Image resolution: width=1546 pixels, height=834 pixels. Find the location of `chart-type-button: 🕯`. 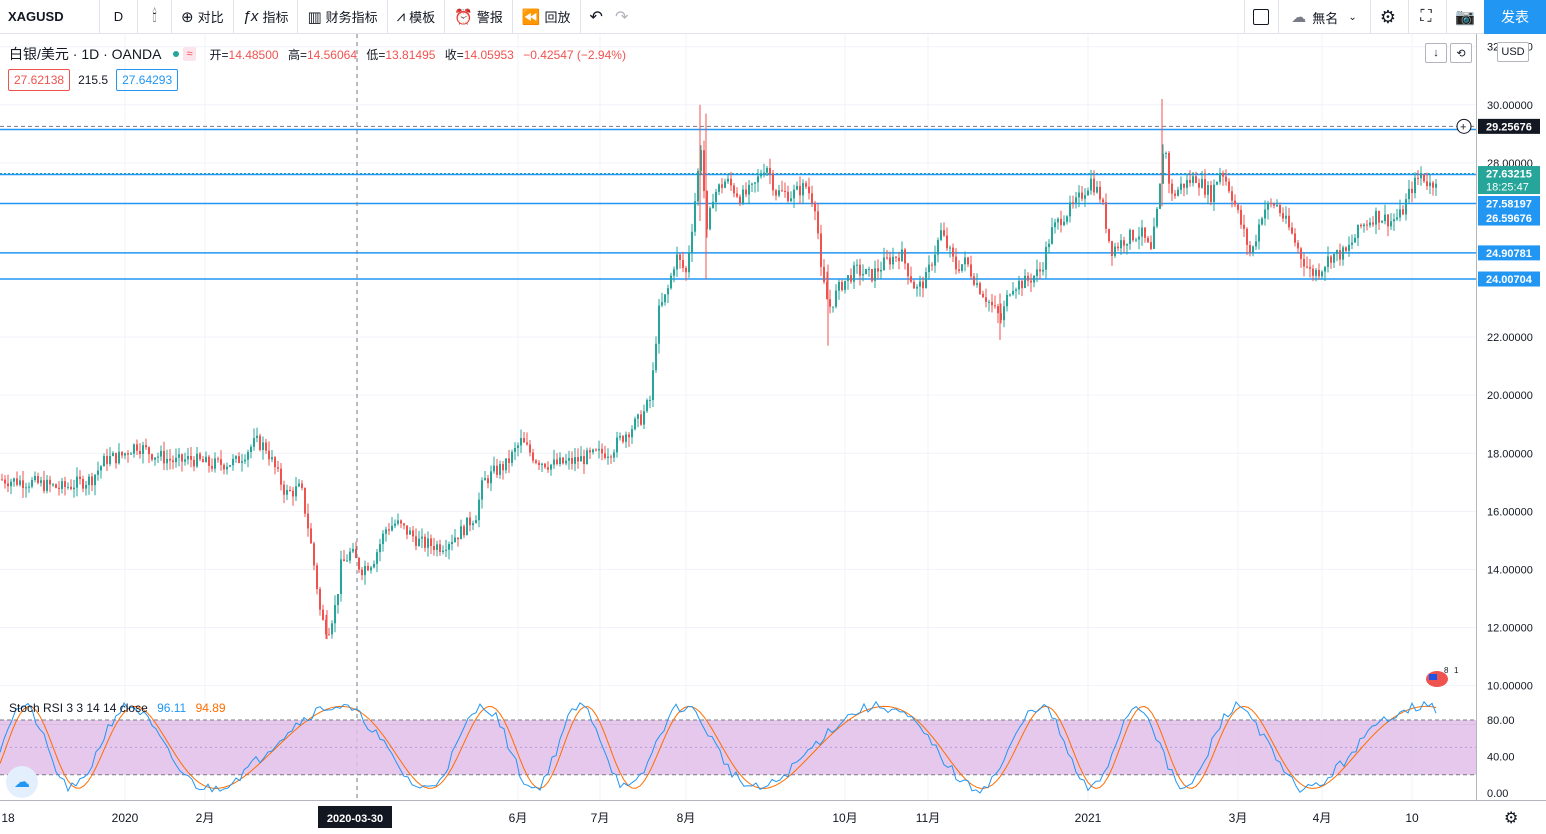

chart-type-button: 🕯 is located at coordinates (155, 17).